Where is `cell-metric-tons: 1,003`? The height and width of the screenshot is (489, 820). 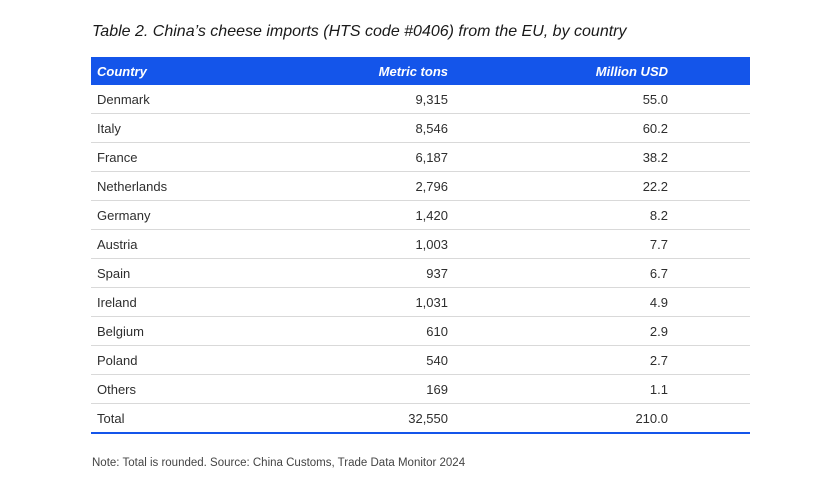 cell-metric-tons: 1,003 is located at coordinates (362, 244).